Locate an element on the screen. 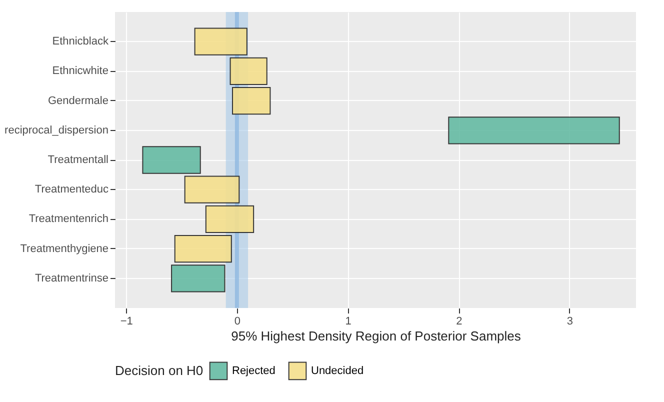 The height and width of the screenshot is (402, 664). x-axis-title: 95% Highest Density Region of Posterior Samples is located at coordinates (376, 336).